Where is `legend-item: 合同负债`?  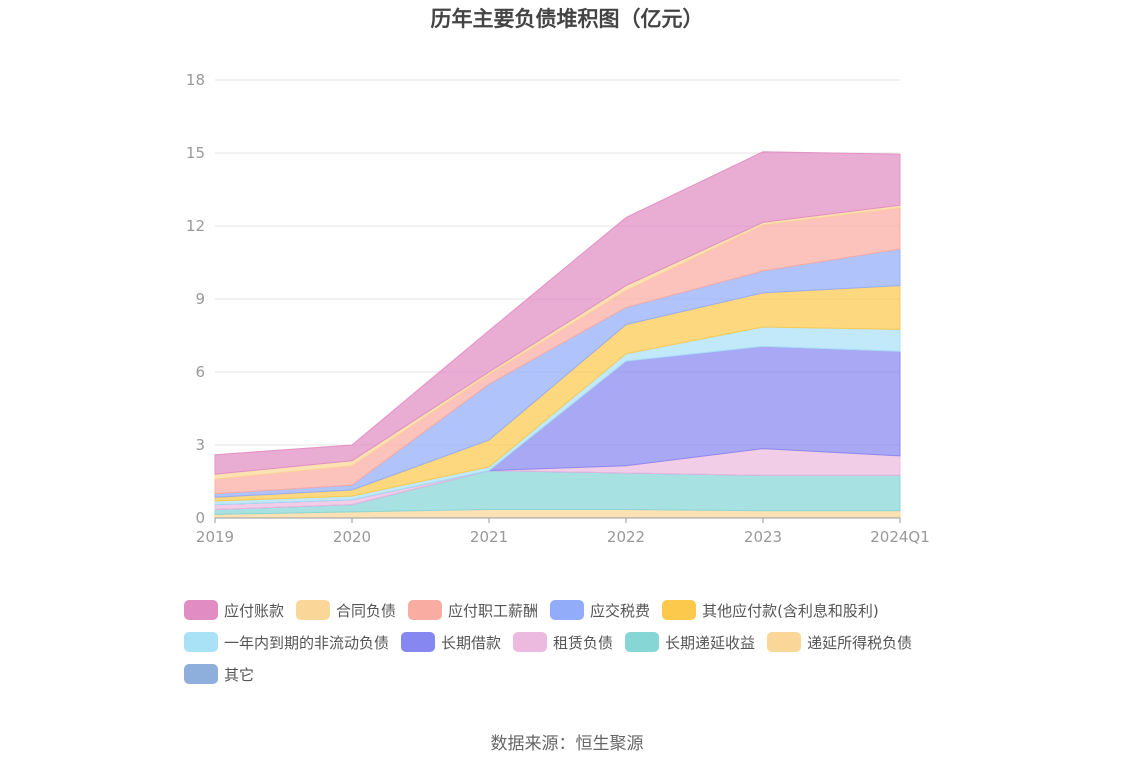
legend-item: 合同负债 is located at coordinates (346, 610).